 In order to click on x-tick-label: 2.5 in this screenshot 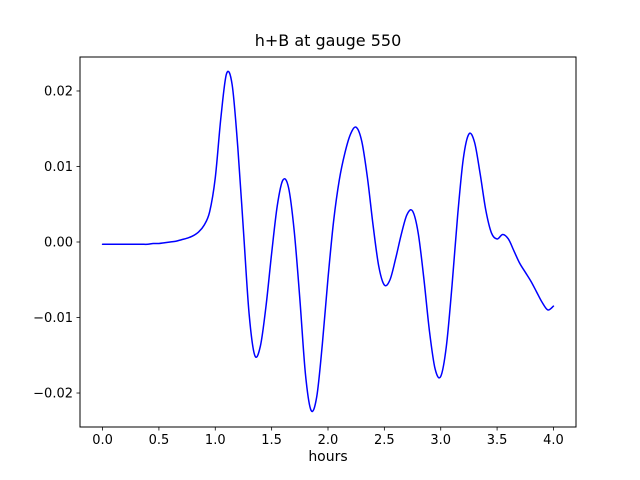, I will do `click(384, 440)`.